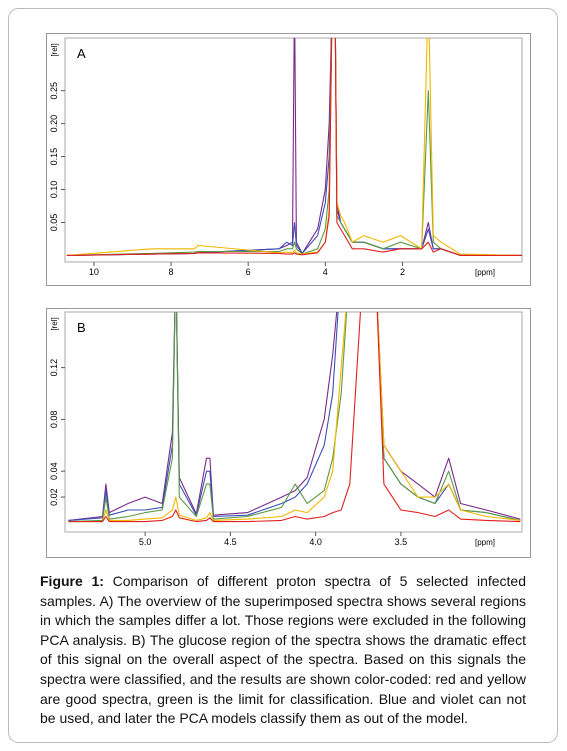 Image resolution: width=567 pixels, height=751 pixels. What do you see at coordinates (54, 190) in the screenshot?
I see `y-tick-label: 0.10` at bounding box center [54, 190].